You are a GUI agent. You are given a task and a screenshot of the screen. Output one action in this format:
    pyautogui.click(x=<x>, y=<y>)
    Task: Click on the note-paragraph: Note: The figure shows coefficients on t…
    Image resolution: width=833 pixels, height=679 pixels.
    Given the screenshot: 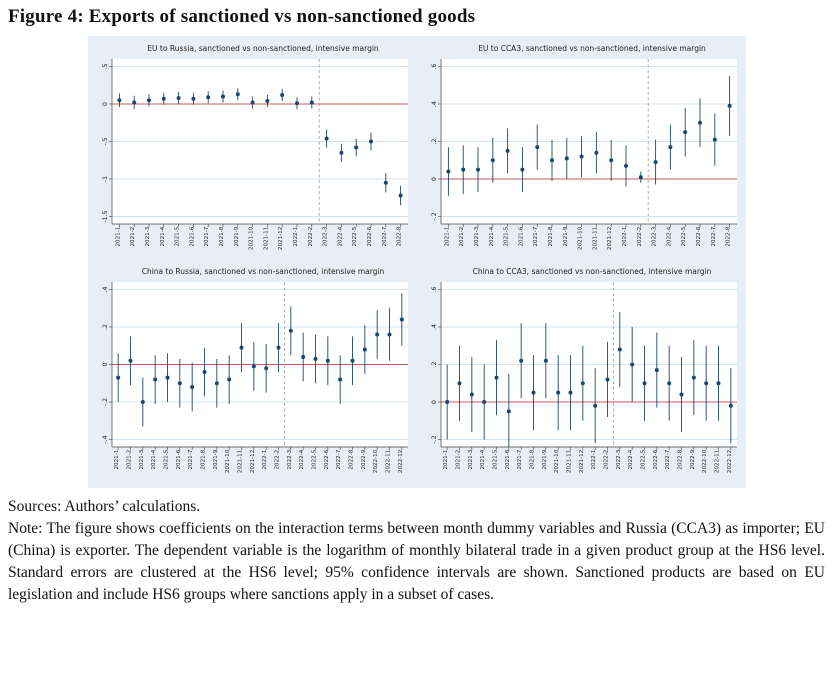 What is the action you would take?
    pyautogui.click(x=416, y=561)
    